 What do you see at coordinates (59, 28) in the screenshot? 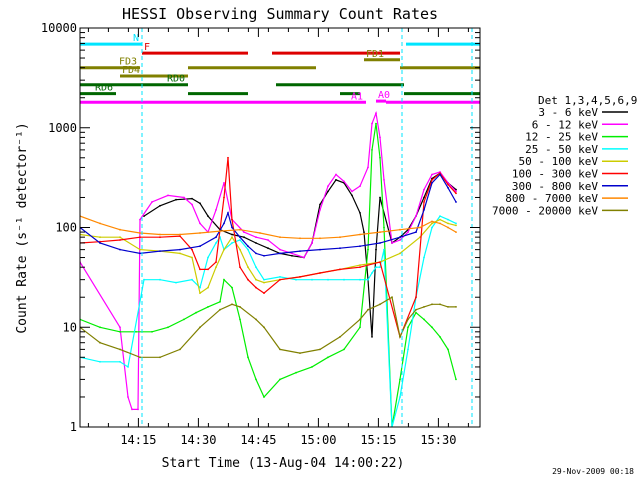
I see `y-tick-label-4: 10000` at bounding box center [59, 28].